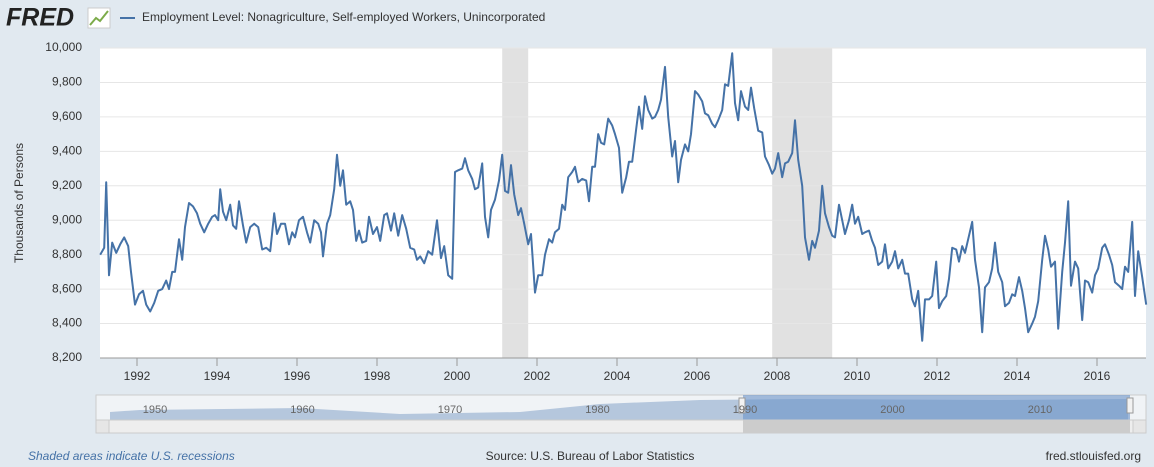 This screenshot has height=467, width=1154. I want to click on y-tick-label: 9,800, so click(67, 82).